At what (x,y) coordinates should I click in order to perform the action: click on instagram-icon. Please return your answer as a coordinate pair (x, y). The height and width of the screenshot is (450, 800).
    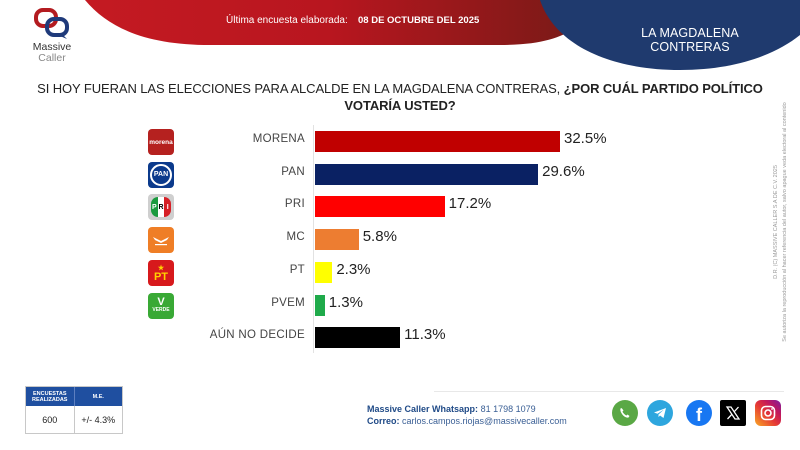
    Looking at the image, I should click on (768, 413).